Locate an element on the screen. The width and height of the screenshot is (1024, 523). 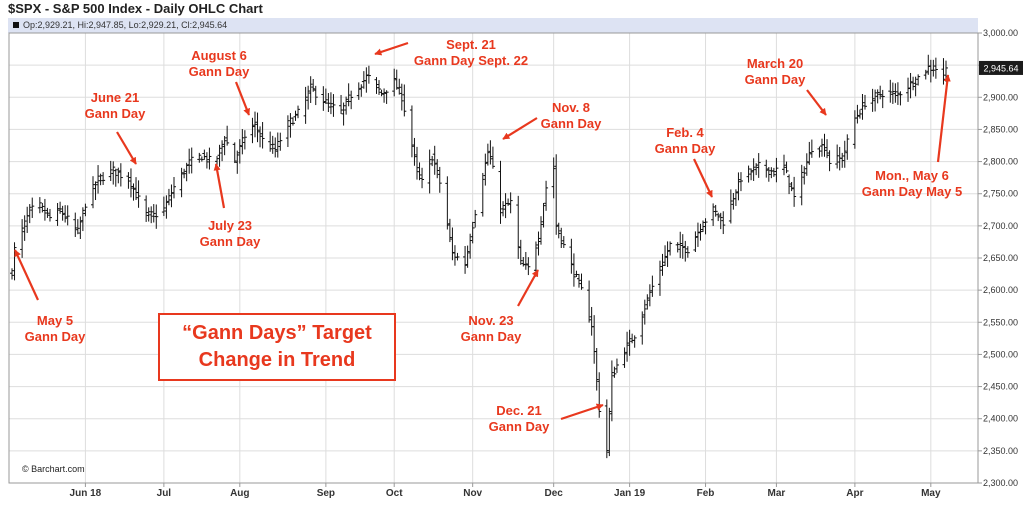
y-tick-label: 2,450.00 is located at coordinates (1000, 387).